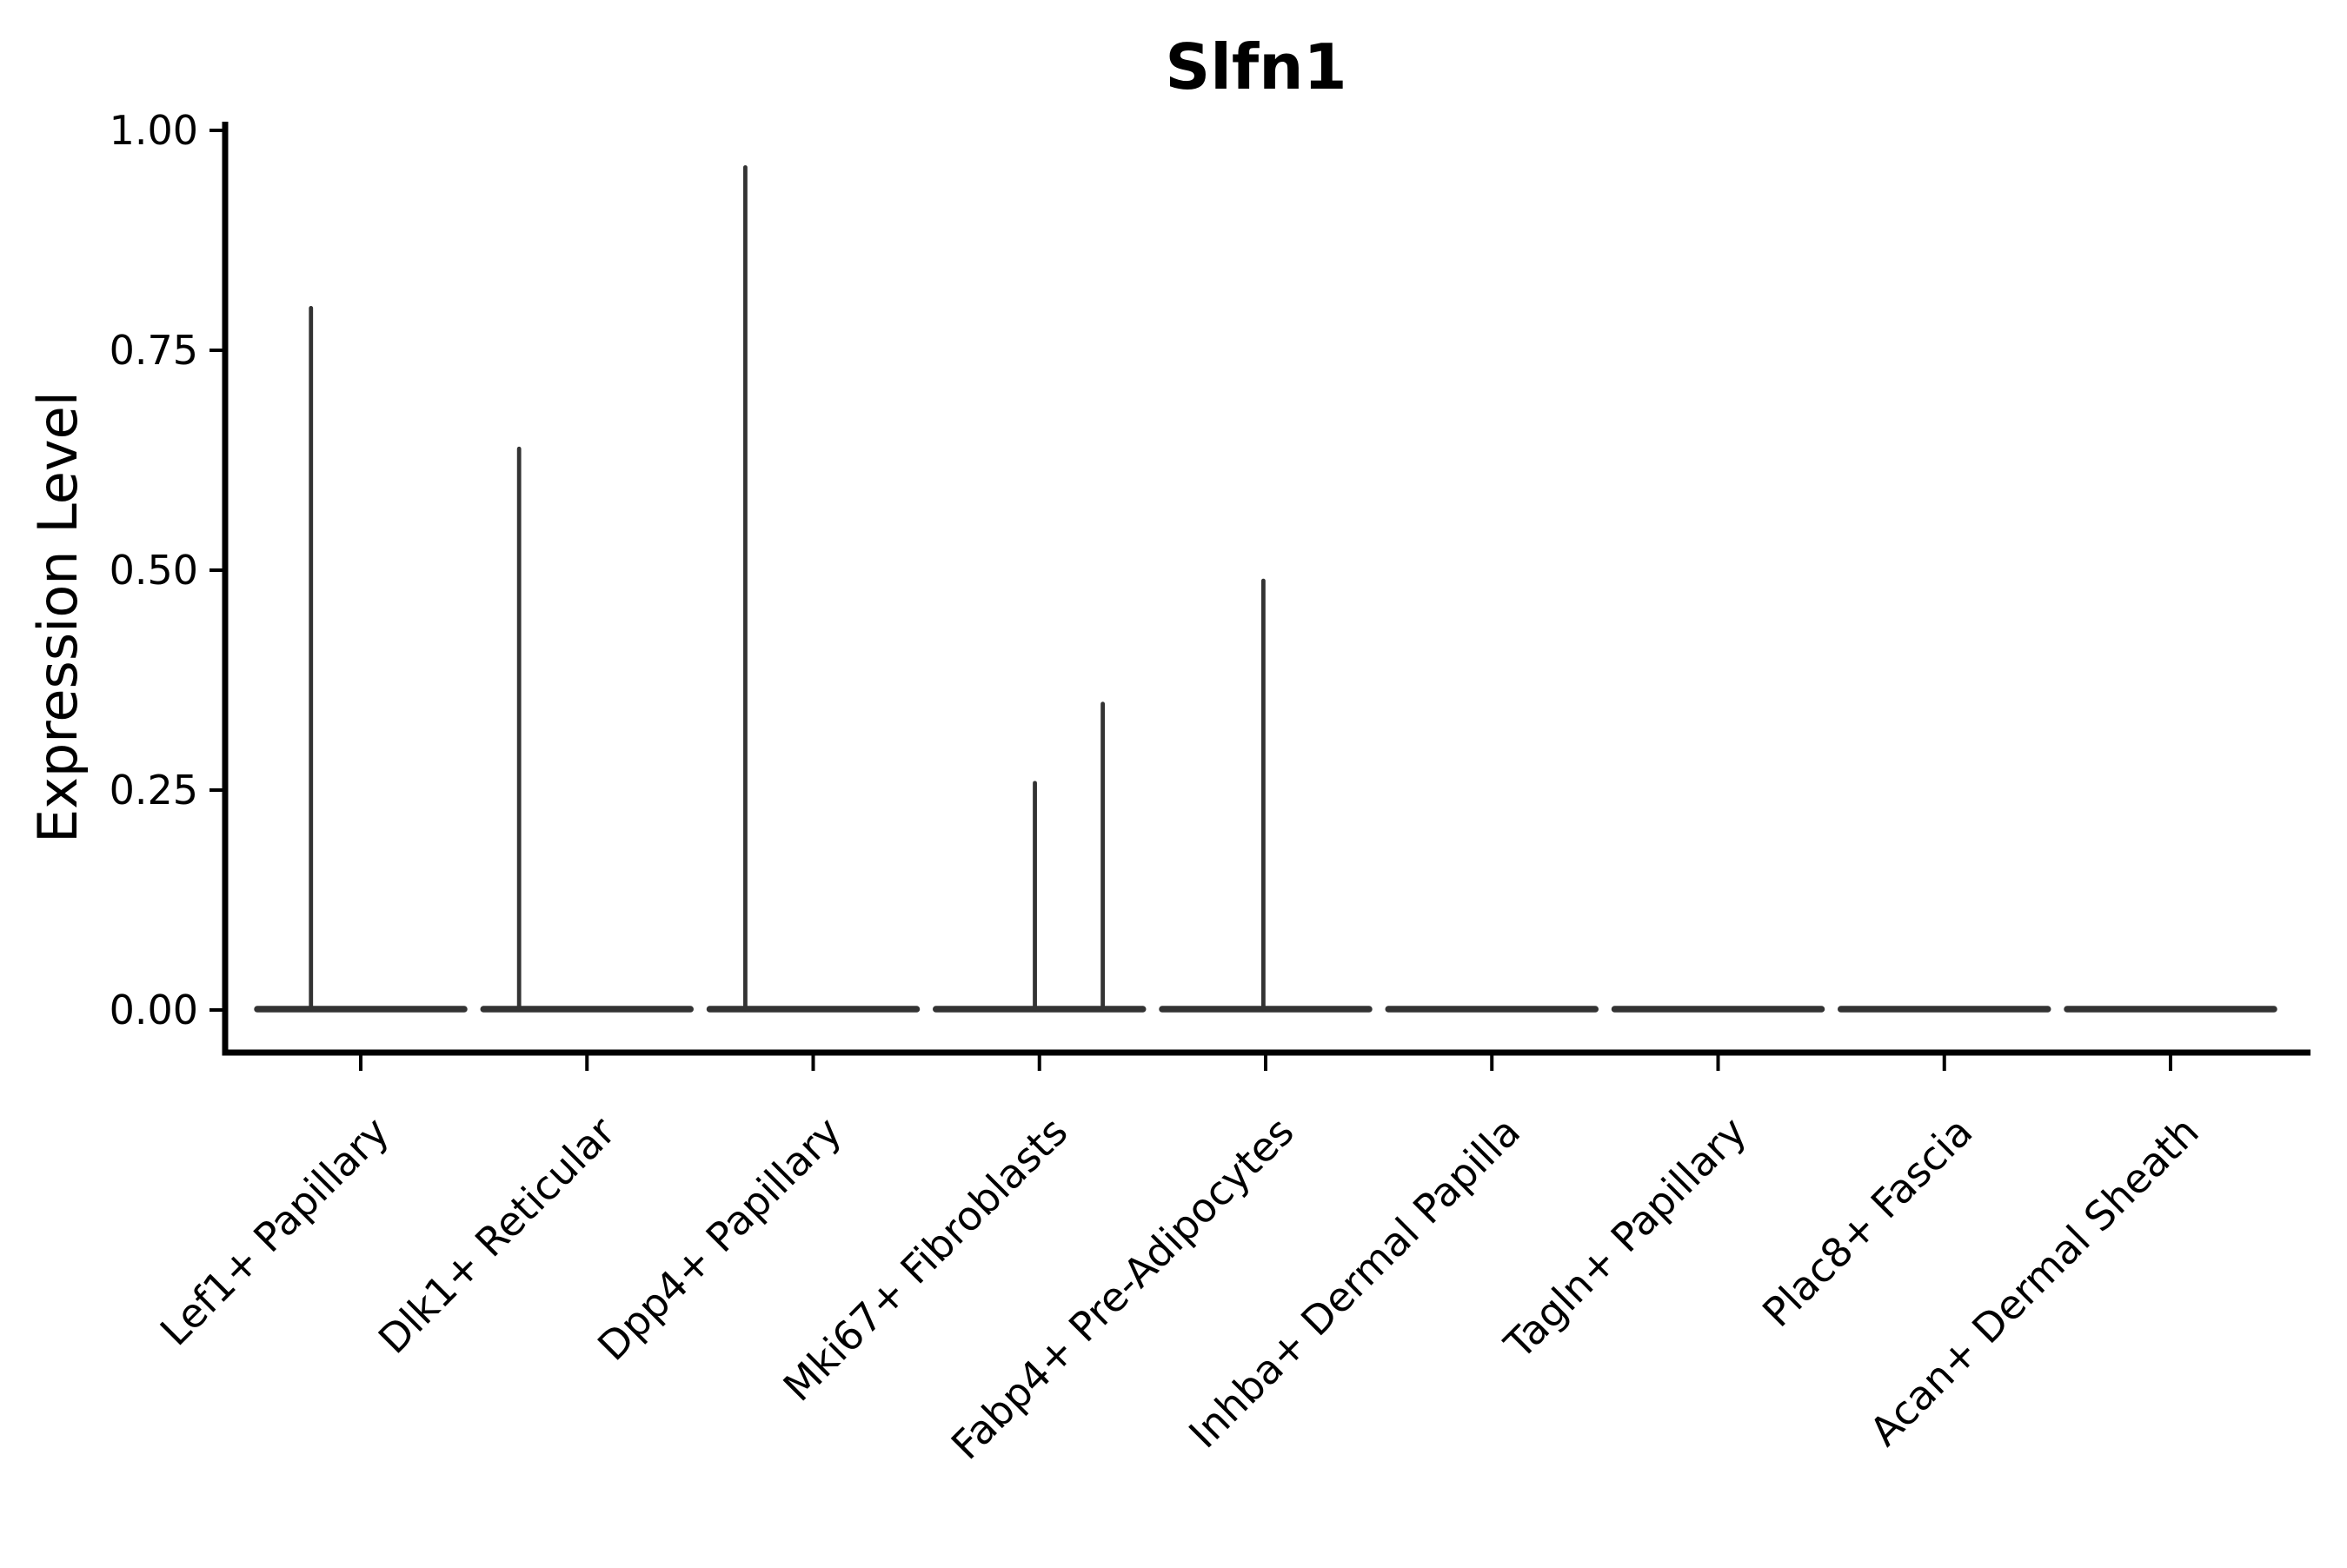  Describe the element at coordinates (154, 130) in the screenshot. I see `y-tick-label: 1.00` at that location.